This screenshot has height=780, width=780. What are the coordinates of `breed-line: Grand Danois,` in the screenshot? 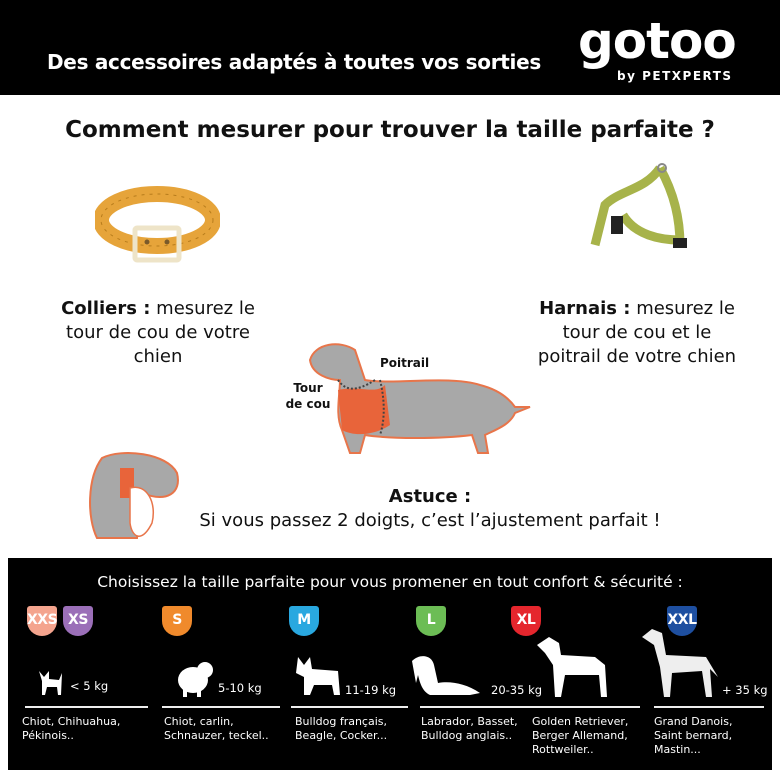 It's located at (693, 721).